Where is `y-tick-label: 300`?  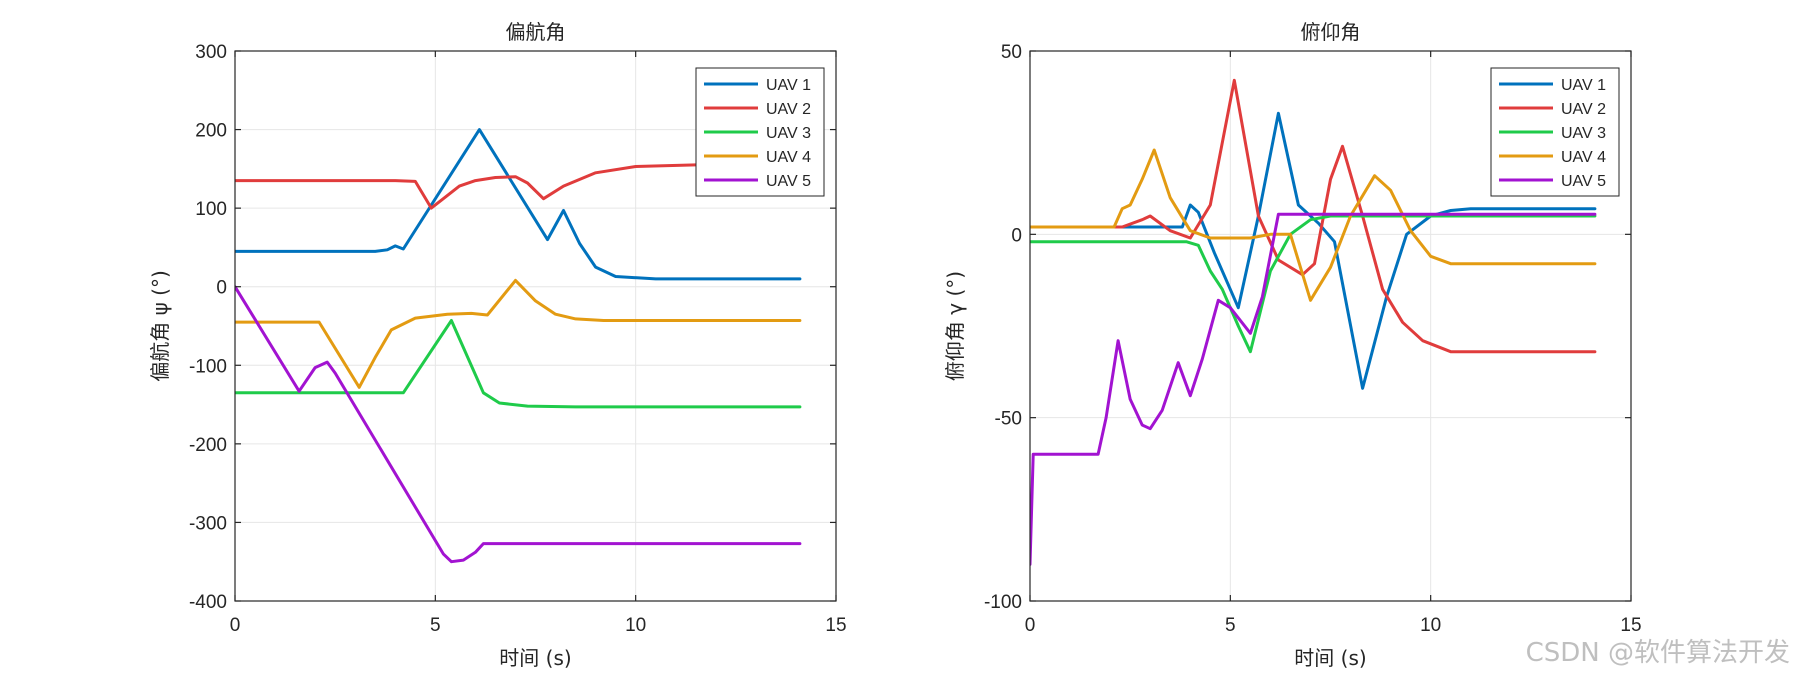 y-tick-label: 300 is located at coordinates (211, 52).